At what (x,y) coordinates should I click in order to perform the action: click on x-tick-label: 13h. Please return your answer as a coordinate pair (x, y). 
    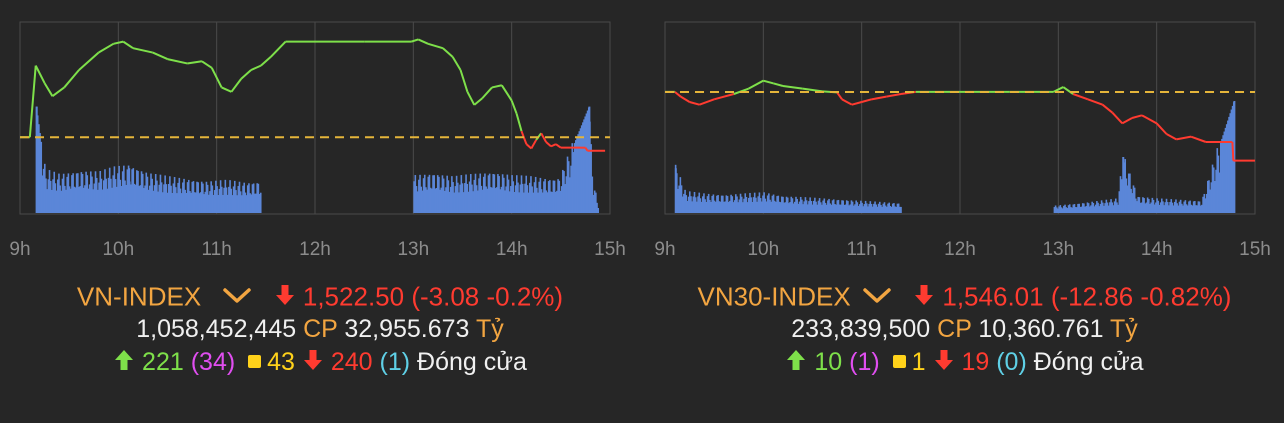
    Looking at the image, I should click on (1058, 249).